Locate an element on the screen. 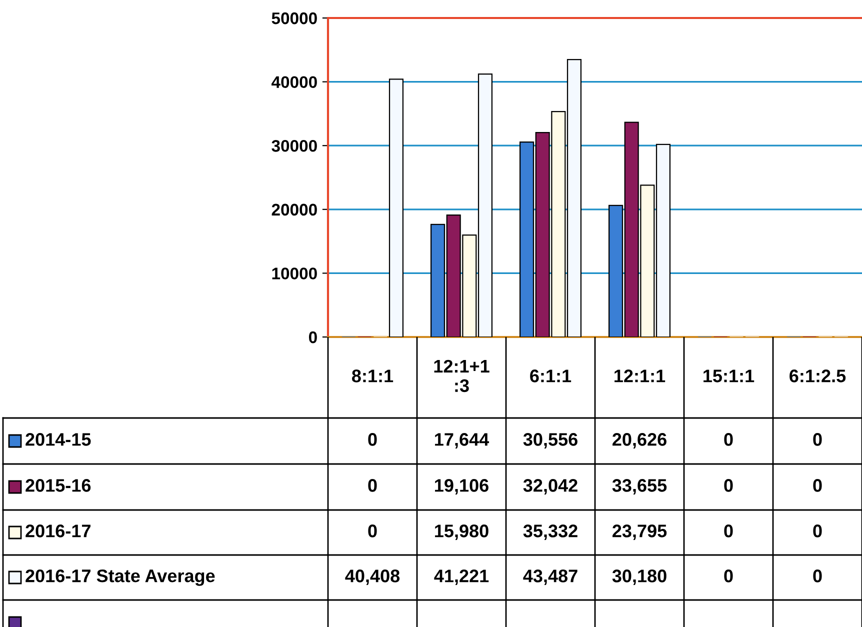  x-tick-label: 12:1:1 is located at coordinates (640, 376).